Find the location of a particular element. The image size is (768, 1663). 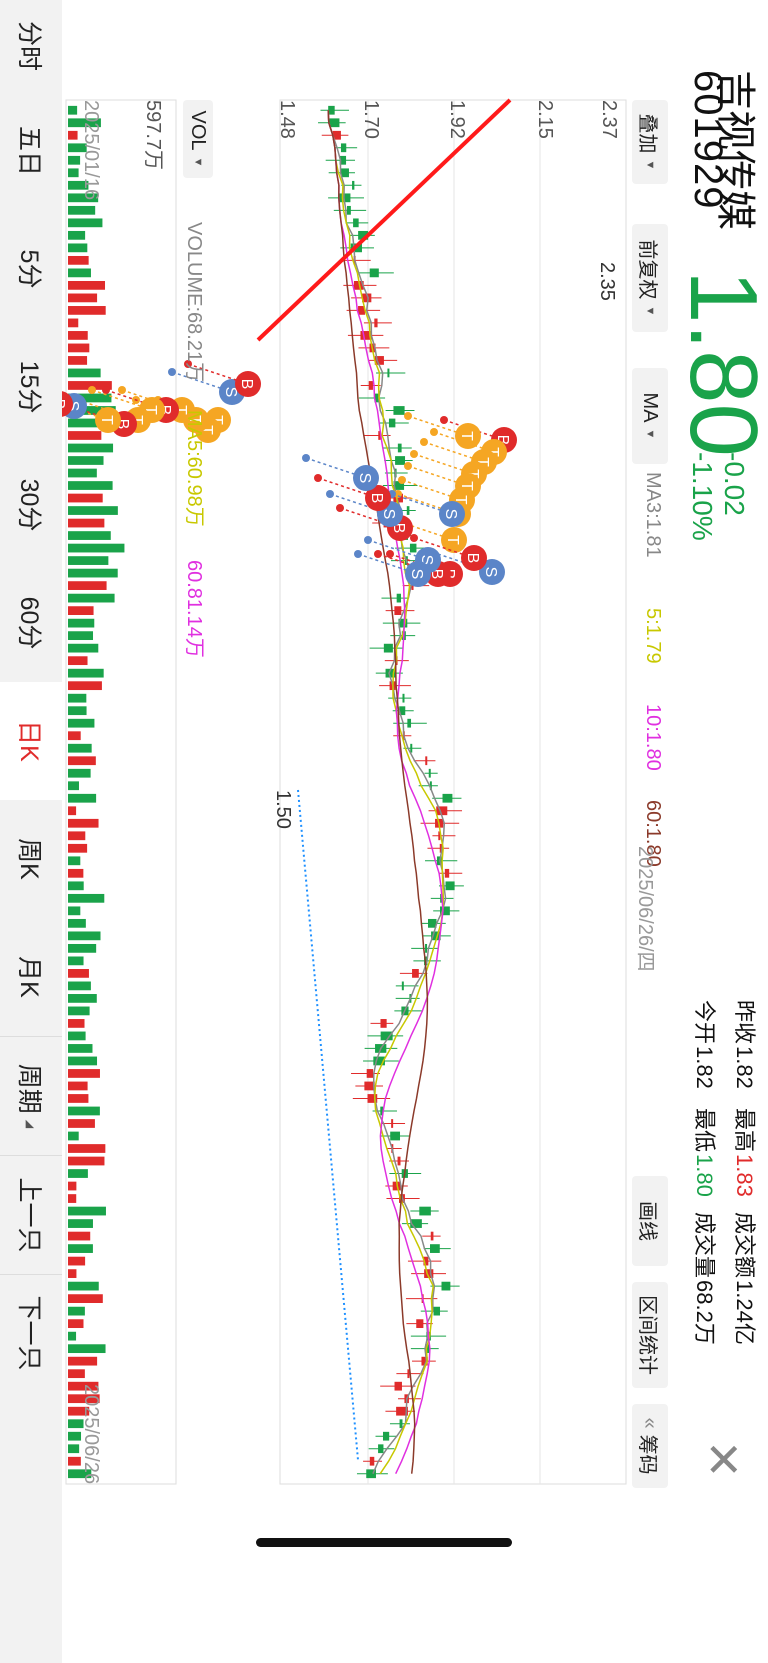

ma60-line is located at coordinates (378, 792).